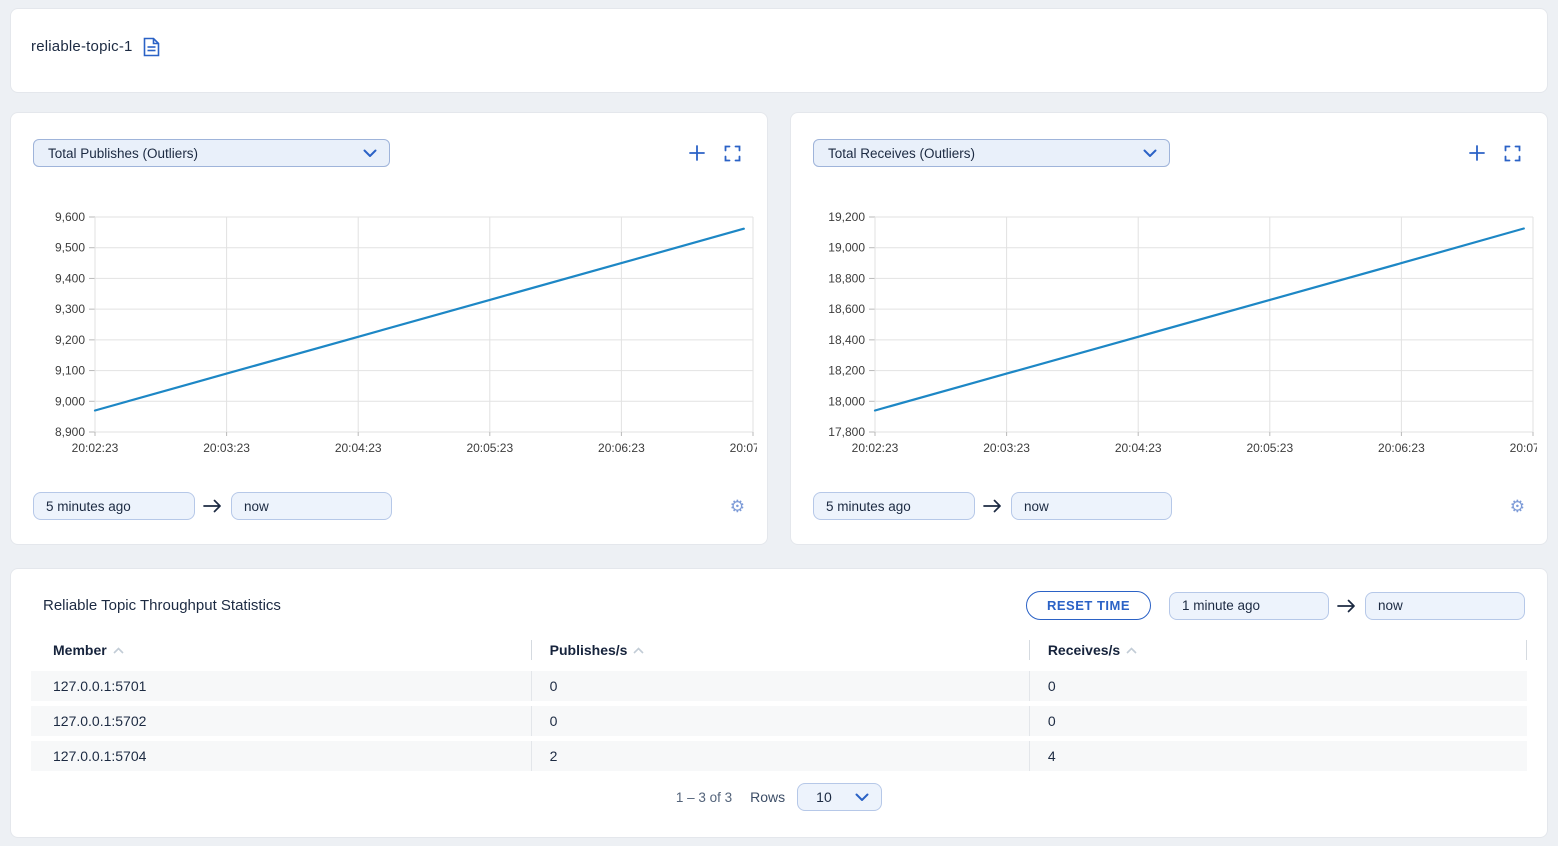 Image resolution: width=1558 pixels, height=846 pixels. What do you see at coordinates (211, 153) in the screenshot?
I see `metric-select: Total Publishes (Outliers)` at bounding box center [211, 153].